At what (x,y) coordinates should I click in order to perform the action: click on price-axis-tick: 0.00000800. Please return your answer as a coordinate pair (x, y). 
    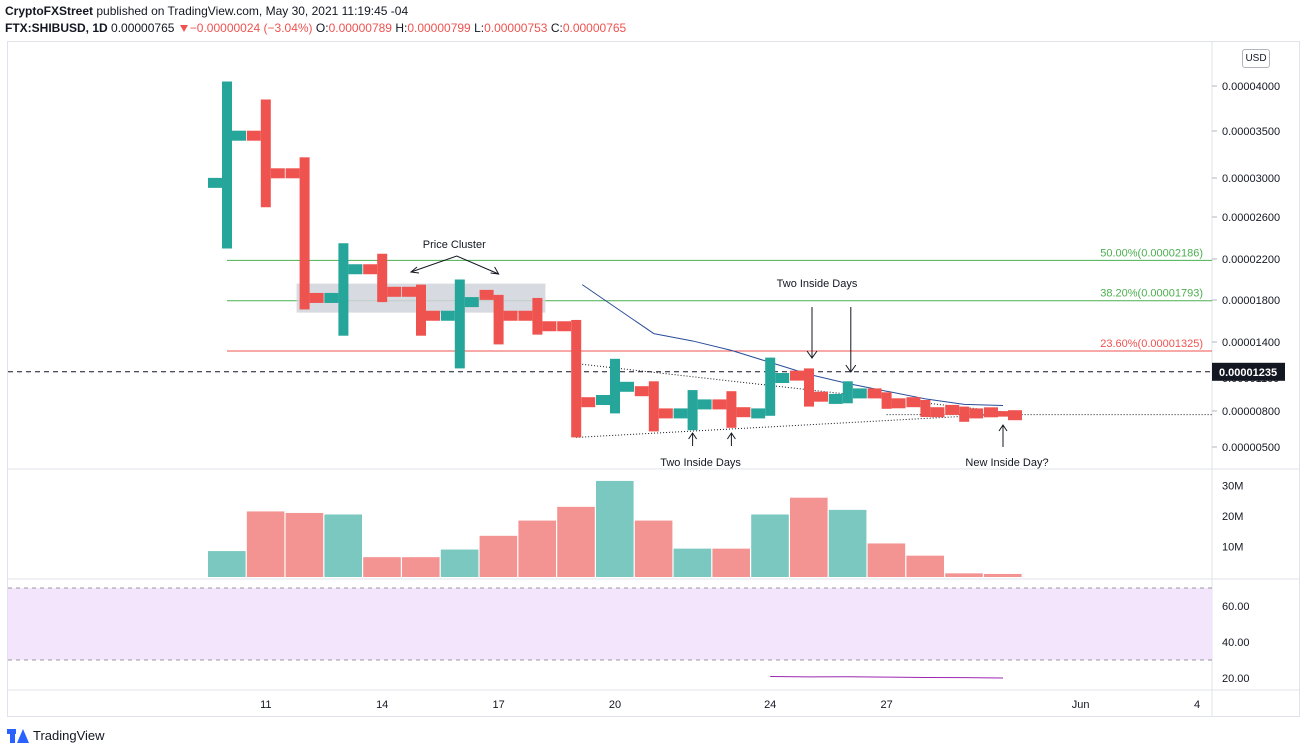
    Looking at the image, I should click on (1251, 412).